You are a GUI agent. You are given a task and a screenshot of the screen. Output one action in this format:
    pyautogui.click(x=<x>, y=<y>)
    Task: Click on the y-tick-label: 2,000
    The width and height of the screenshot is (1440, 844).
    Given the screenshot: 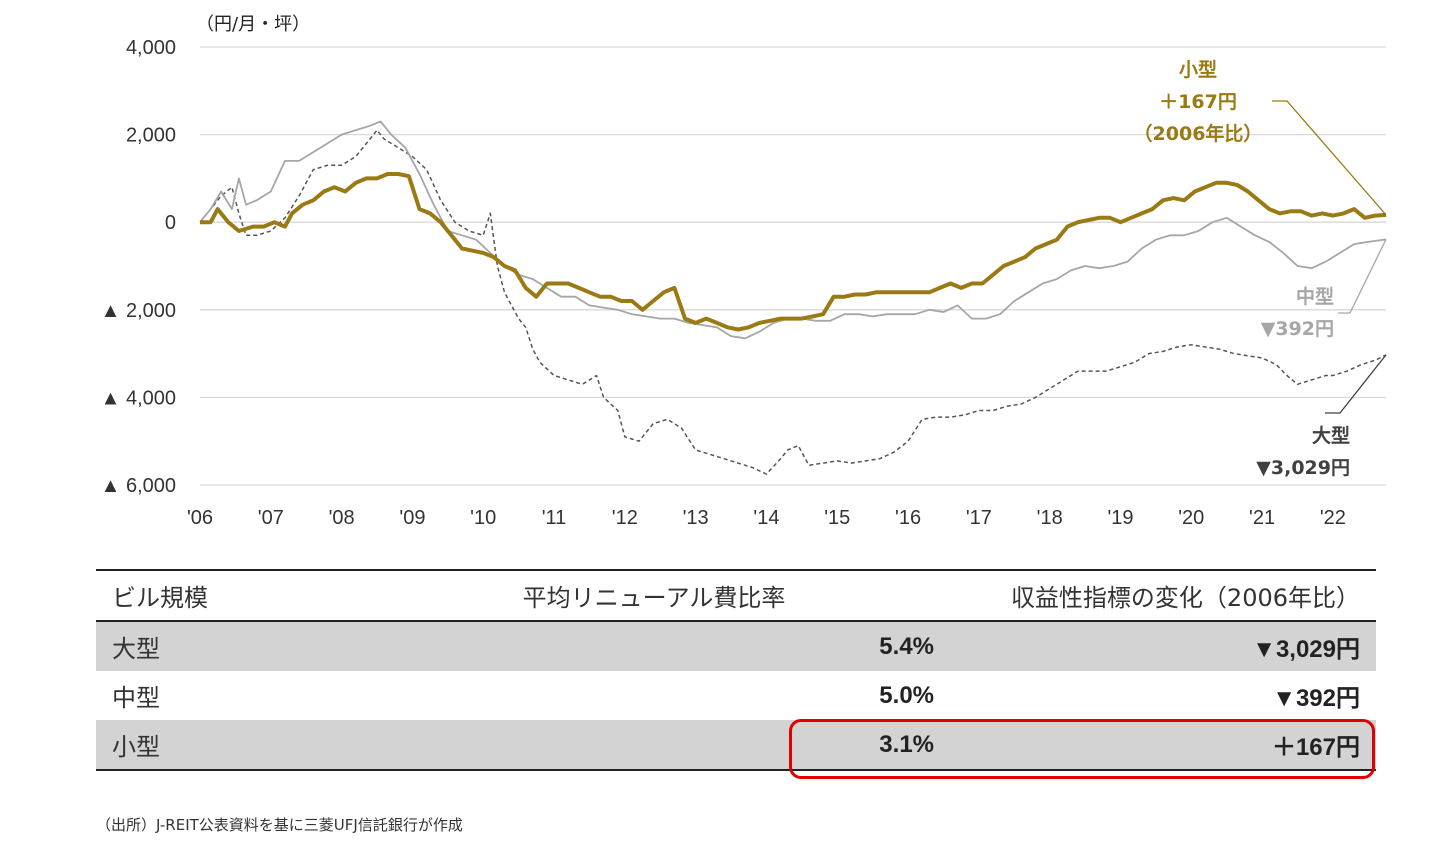 What is the action you would take?
    pyautogui.click(x=151, y=136)
    